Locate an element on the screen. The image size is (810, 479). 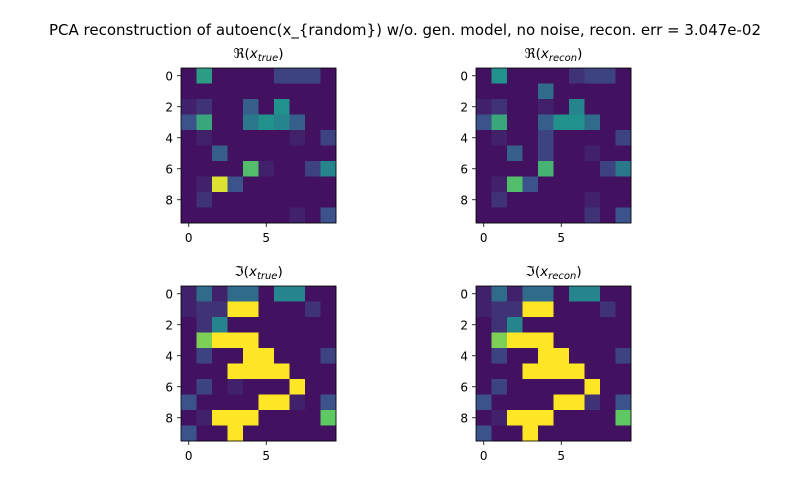
panel-title-close: ) is located at coordinates (279, 272).